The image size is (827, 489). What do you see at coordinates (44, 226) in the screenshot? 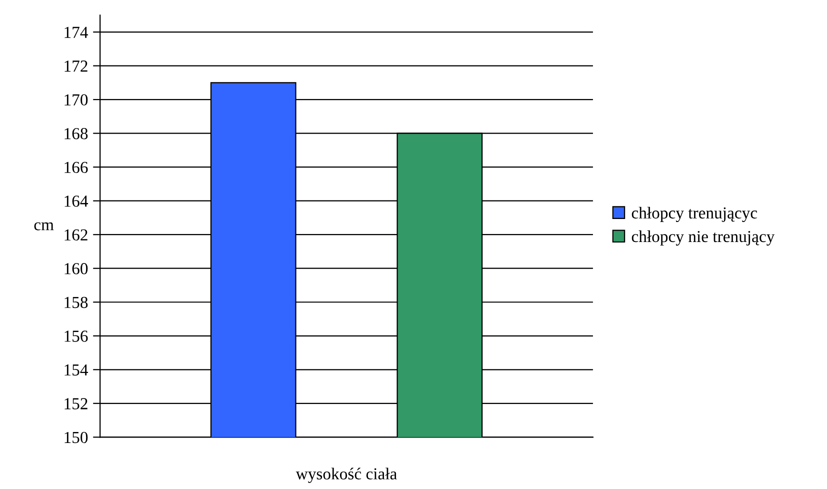
I see `y-axis-title: cm` at bounding box center [44, 226].